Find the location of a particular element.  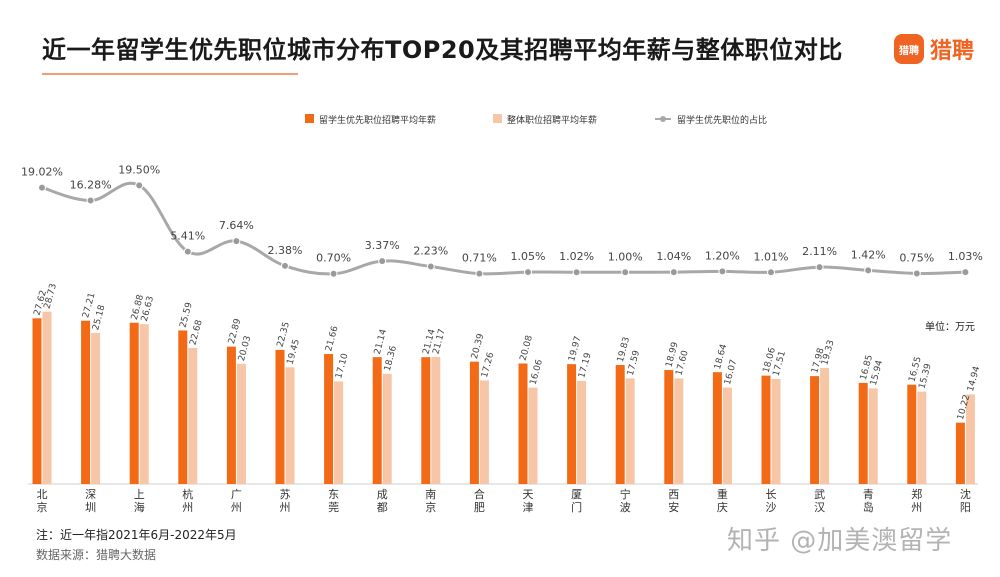

title-underline is located at coordinates (170, 74).